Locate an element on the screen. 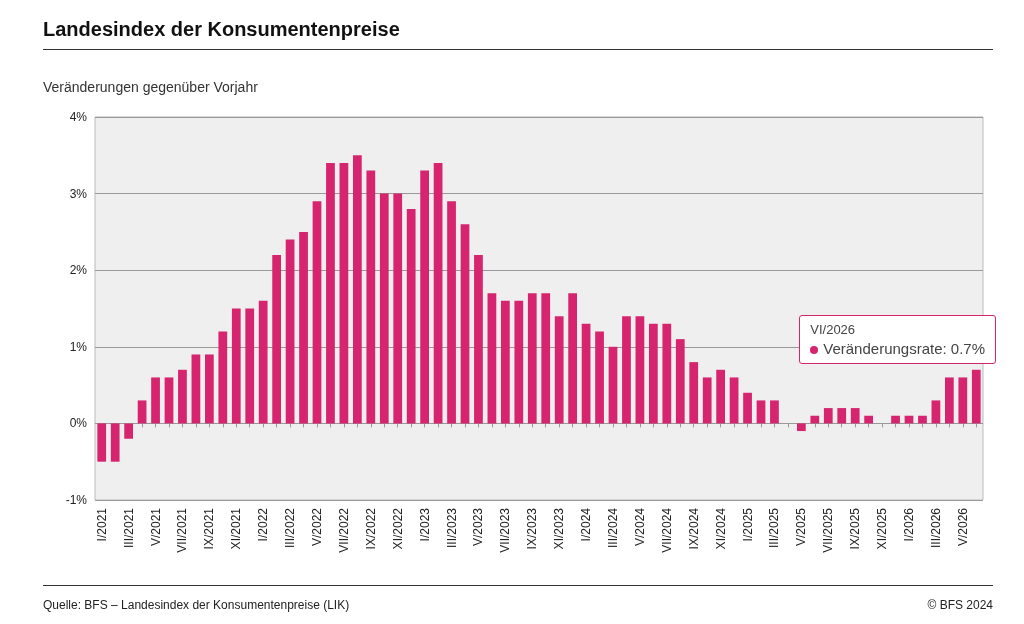 The height and width of the screenshot is (624, 1024). x-tick-label: XI/2025 is located at coordinates (882, 528).